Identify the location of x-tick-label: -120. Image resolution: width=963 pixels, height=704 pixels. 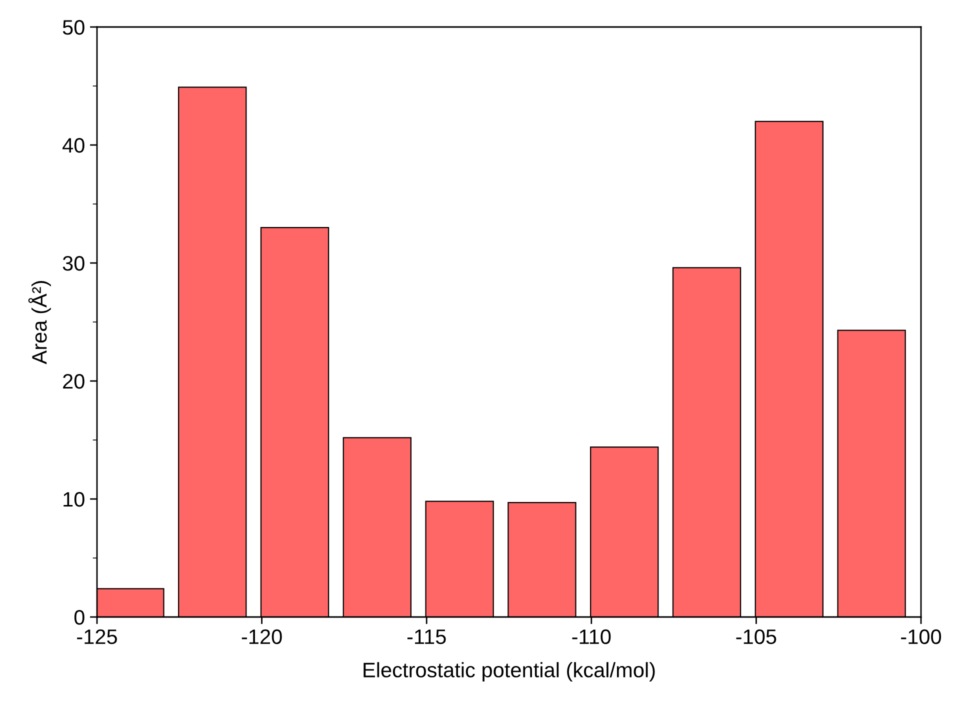
(262, 636).